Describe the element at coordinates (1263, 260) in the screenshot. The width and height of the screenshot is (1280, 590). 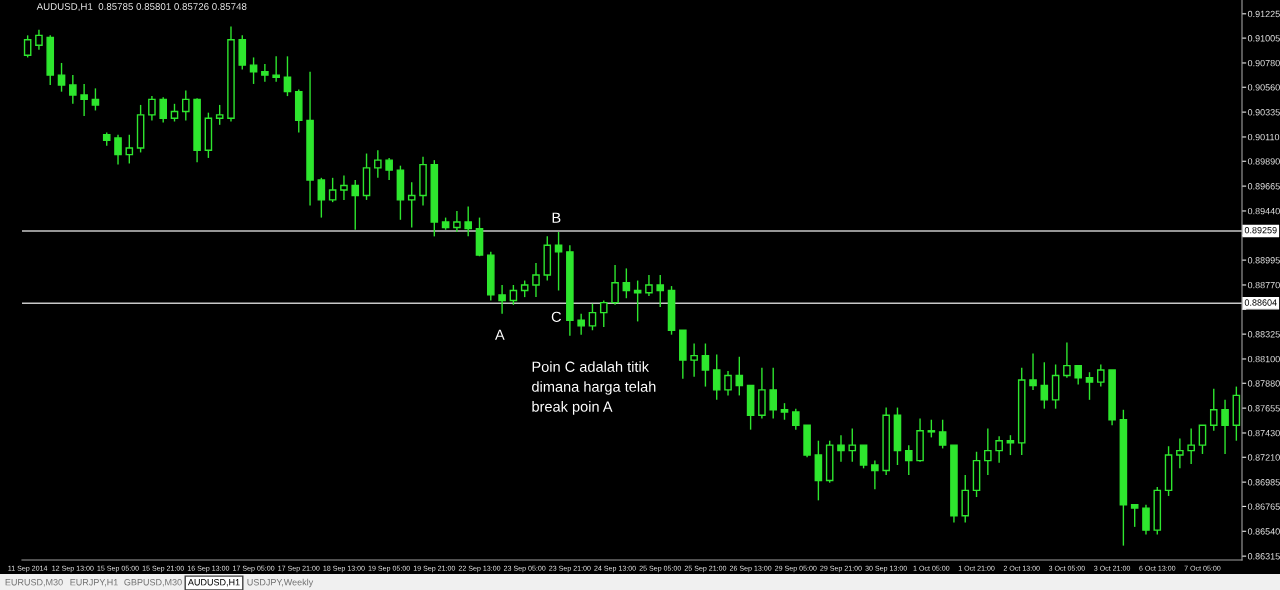
I see `y-tick-label: 0.88995` at that location.